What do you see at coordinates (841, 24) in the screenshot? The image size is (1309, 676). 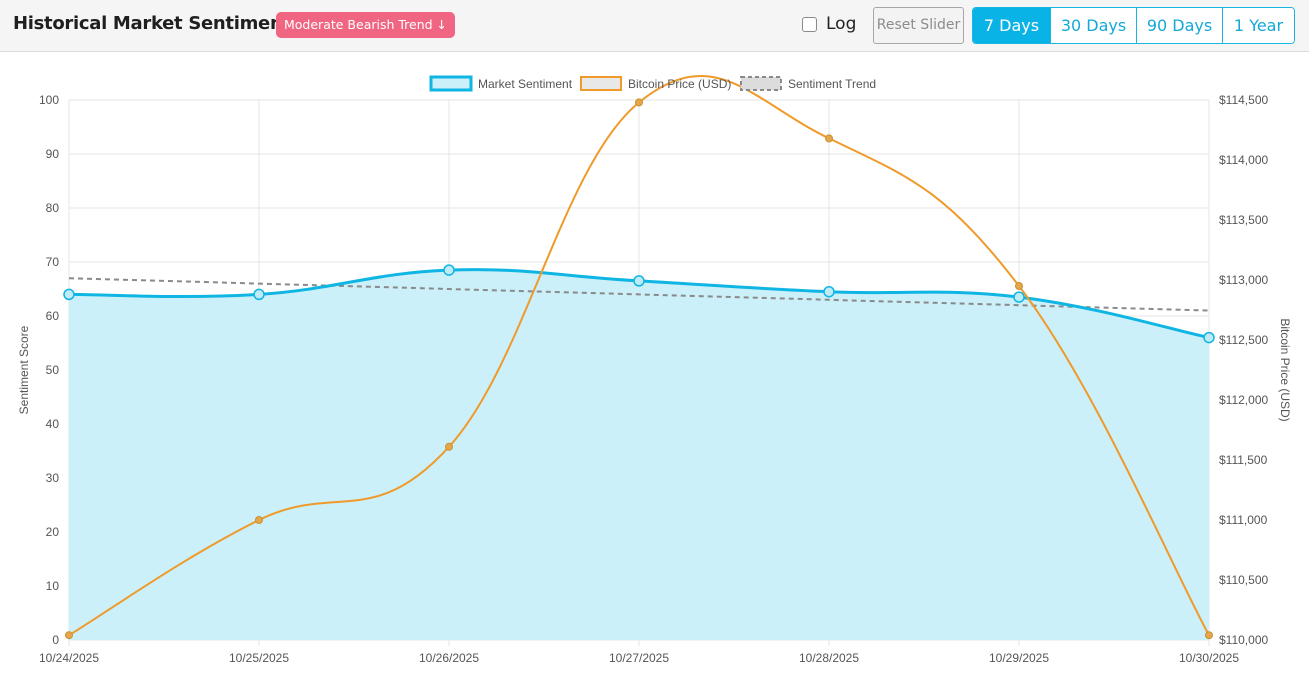 I see `log-label: Log` at bounding box center [841, 24].